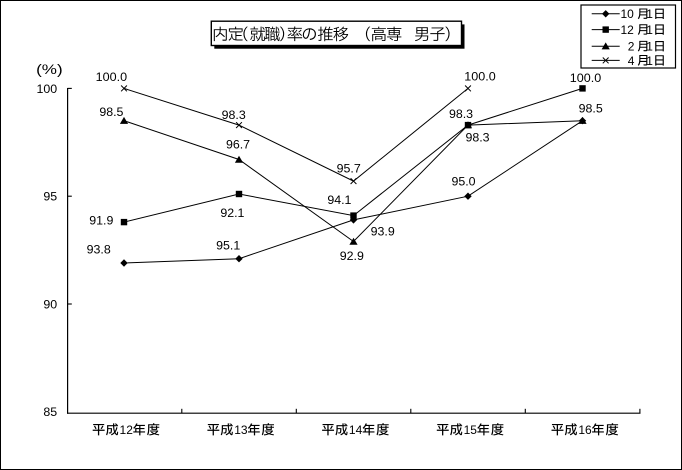 The height and width of the screenshot is (470, 682). What do you see at coordinates (471, 430) in the screenshot?
I see `svg-text: 15` at bounding box center [471, 430].